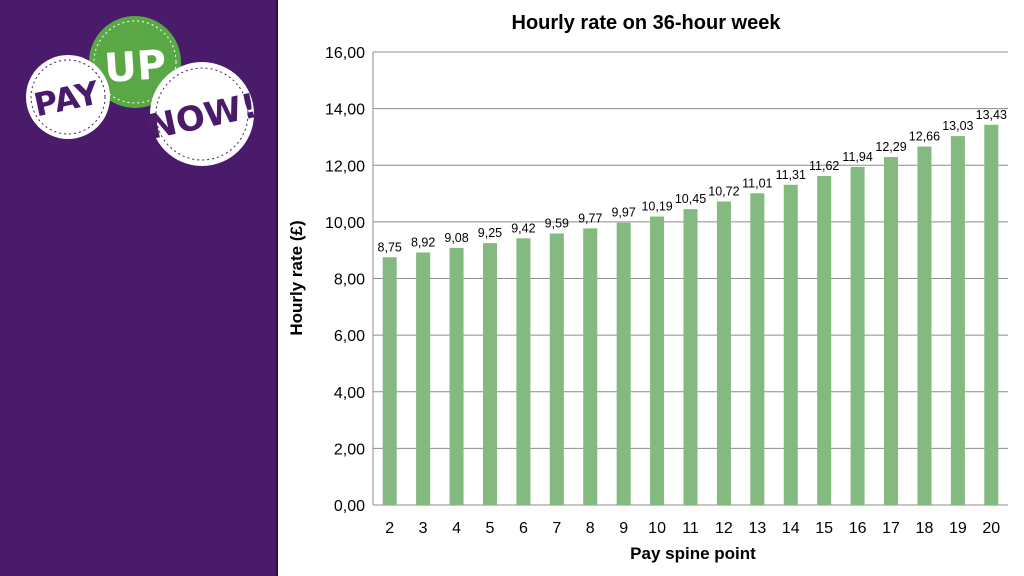 This screenshot has height=576, width=1024. What do you see at coordinates (824, 528) in the screenshot?
I see `x-tick-label: 15` at bounding box center [824, 528].